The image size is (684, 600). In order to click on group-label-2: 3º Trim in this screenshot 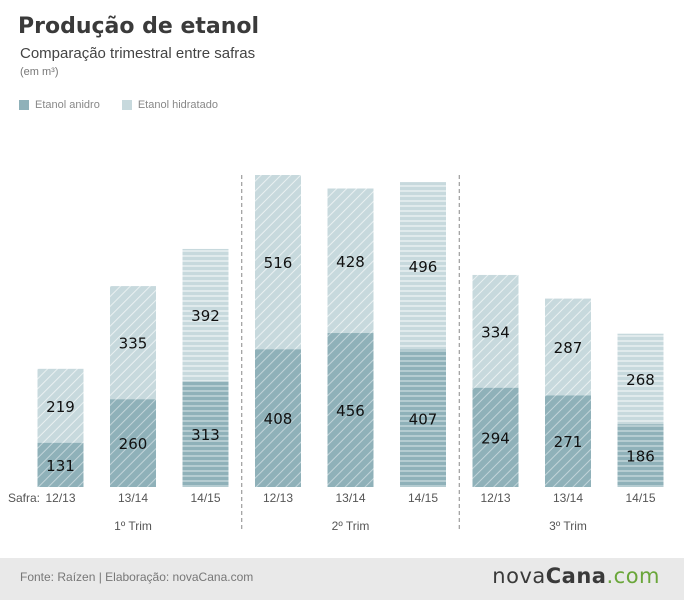, I will do `click(568, 526)`.